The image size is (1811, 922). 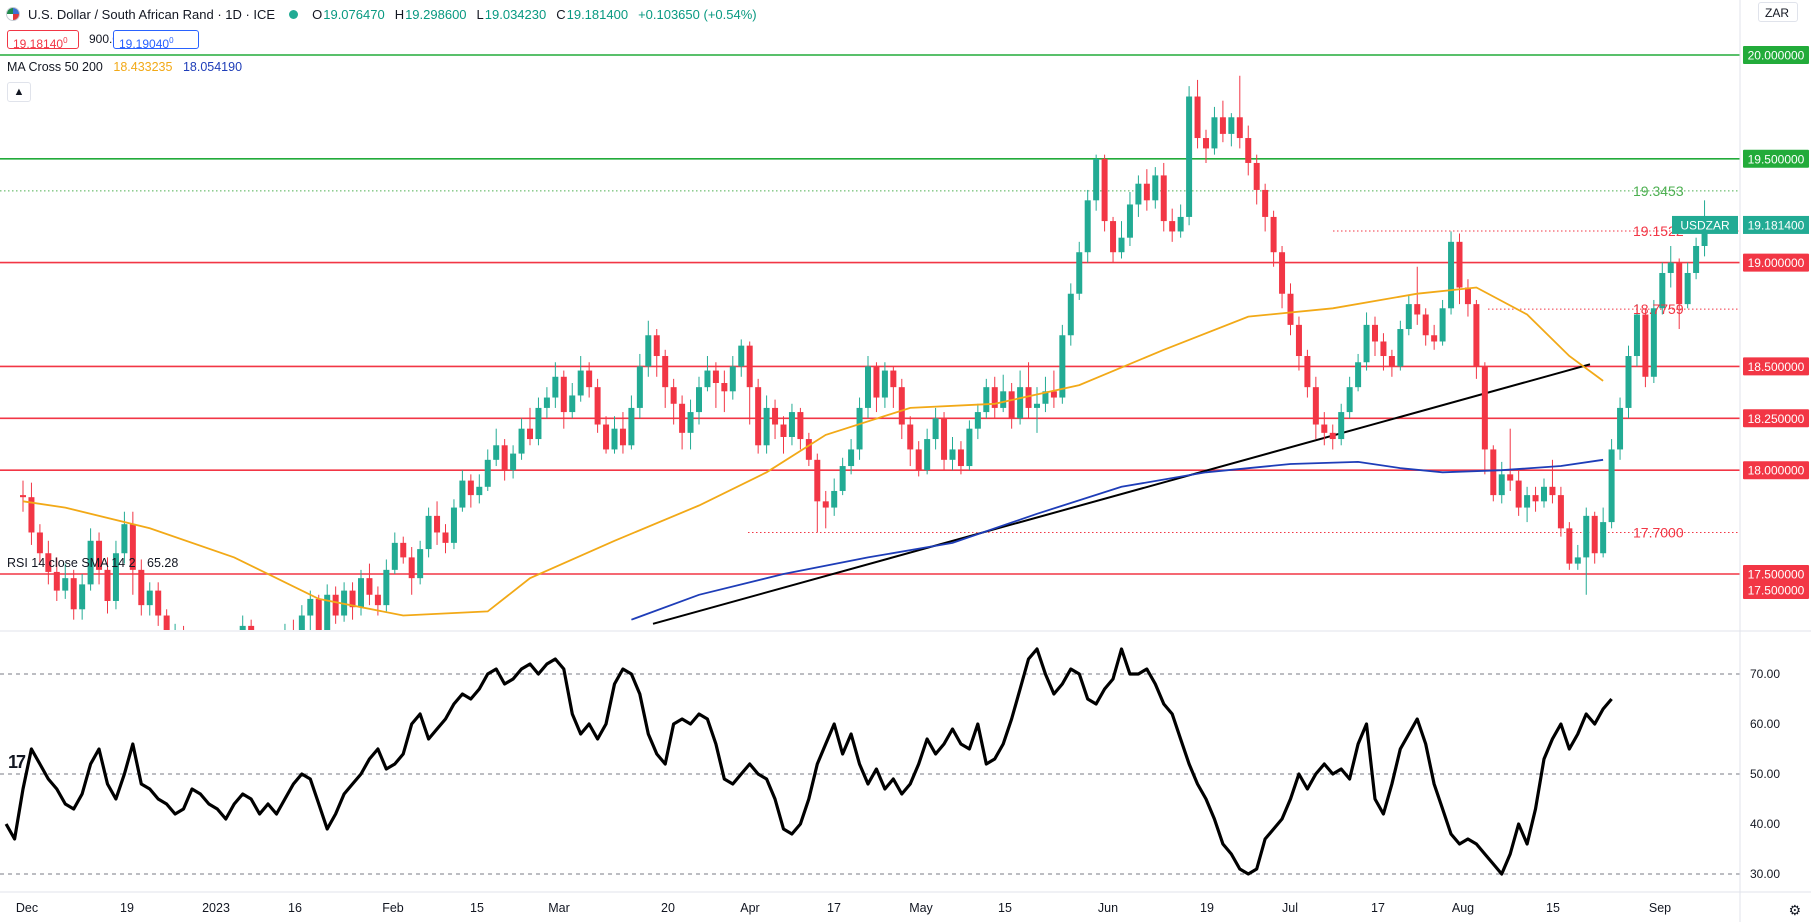 I want to click on price-axis-label-1: 19.500000, so click(x=1776, y=159).